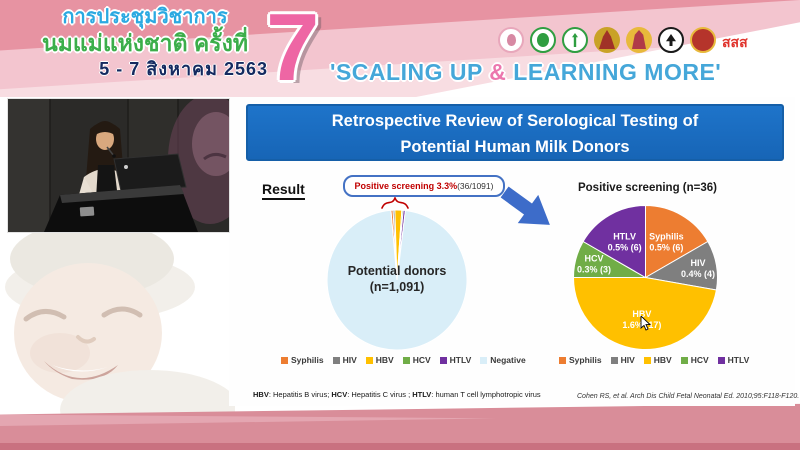  What do you see at coordinates (422, 394) in the screenshot?
I see `footnote-abbr-htlv: HTLV` at bounding box center [422, 394].